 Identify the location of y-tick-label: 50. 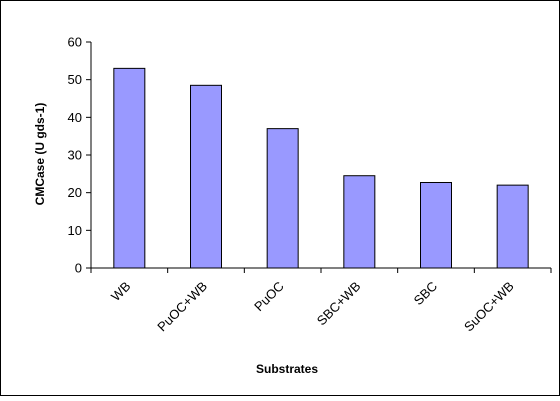
(75, 79).